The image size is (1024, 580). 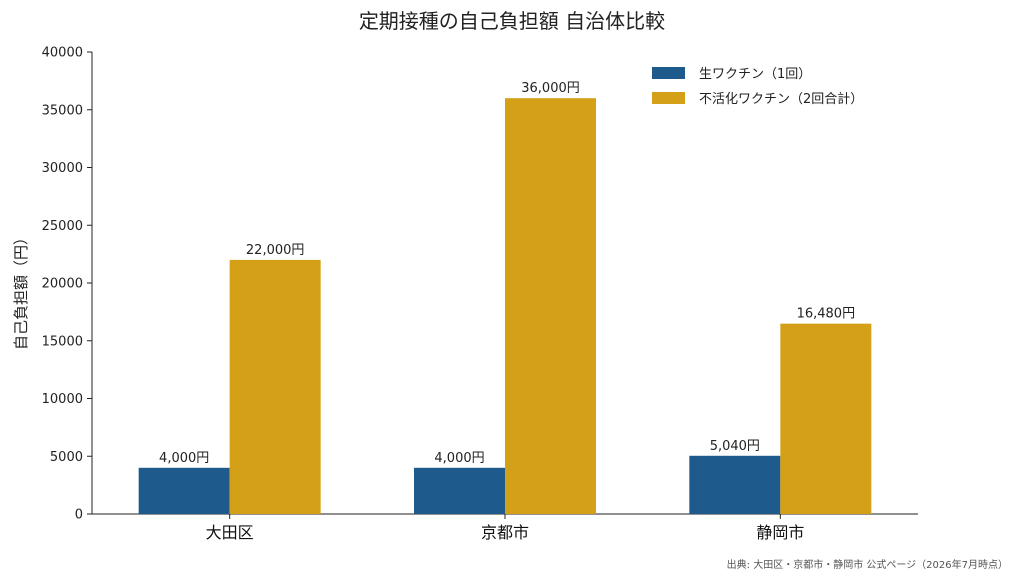 I want to click on x-tick-label: 静岡市, so click(x=780, y=532).